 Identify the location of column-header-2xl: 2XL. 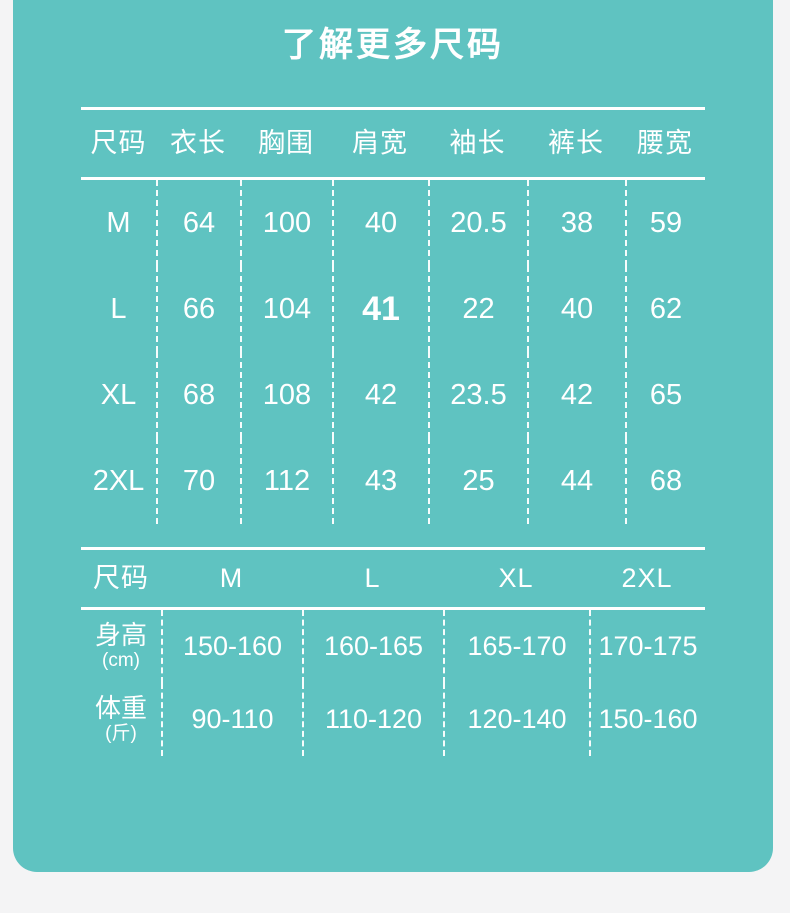
(647, 578).